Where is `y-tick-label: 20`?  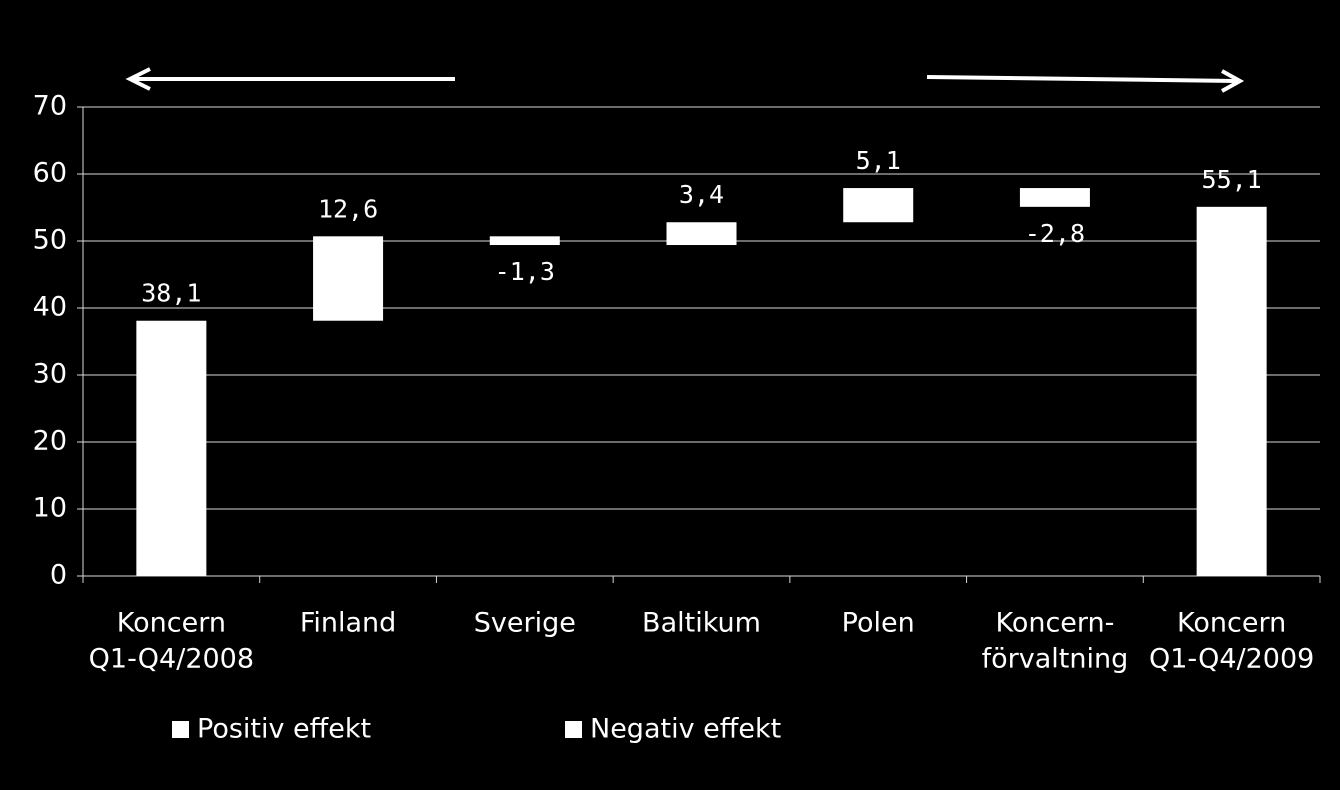
y-tick-label: 20 is located at coordinates (50, 441).